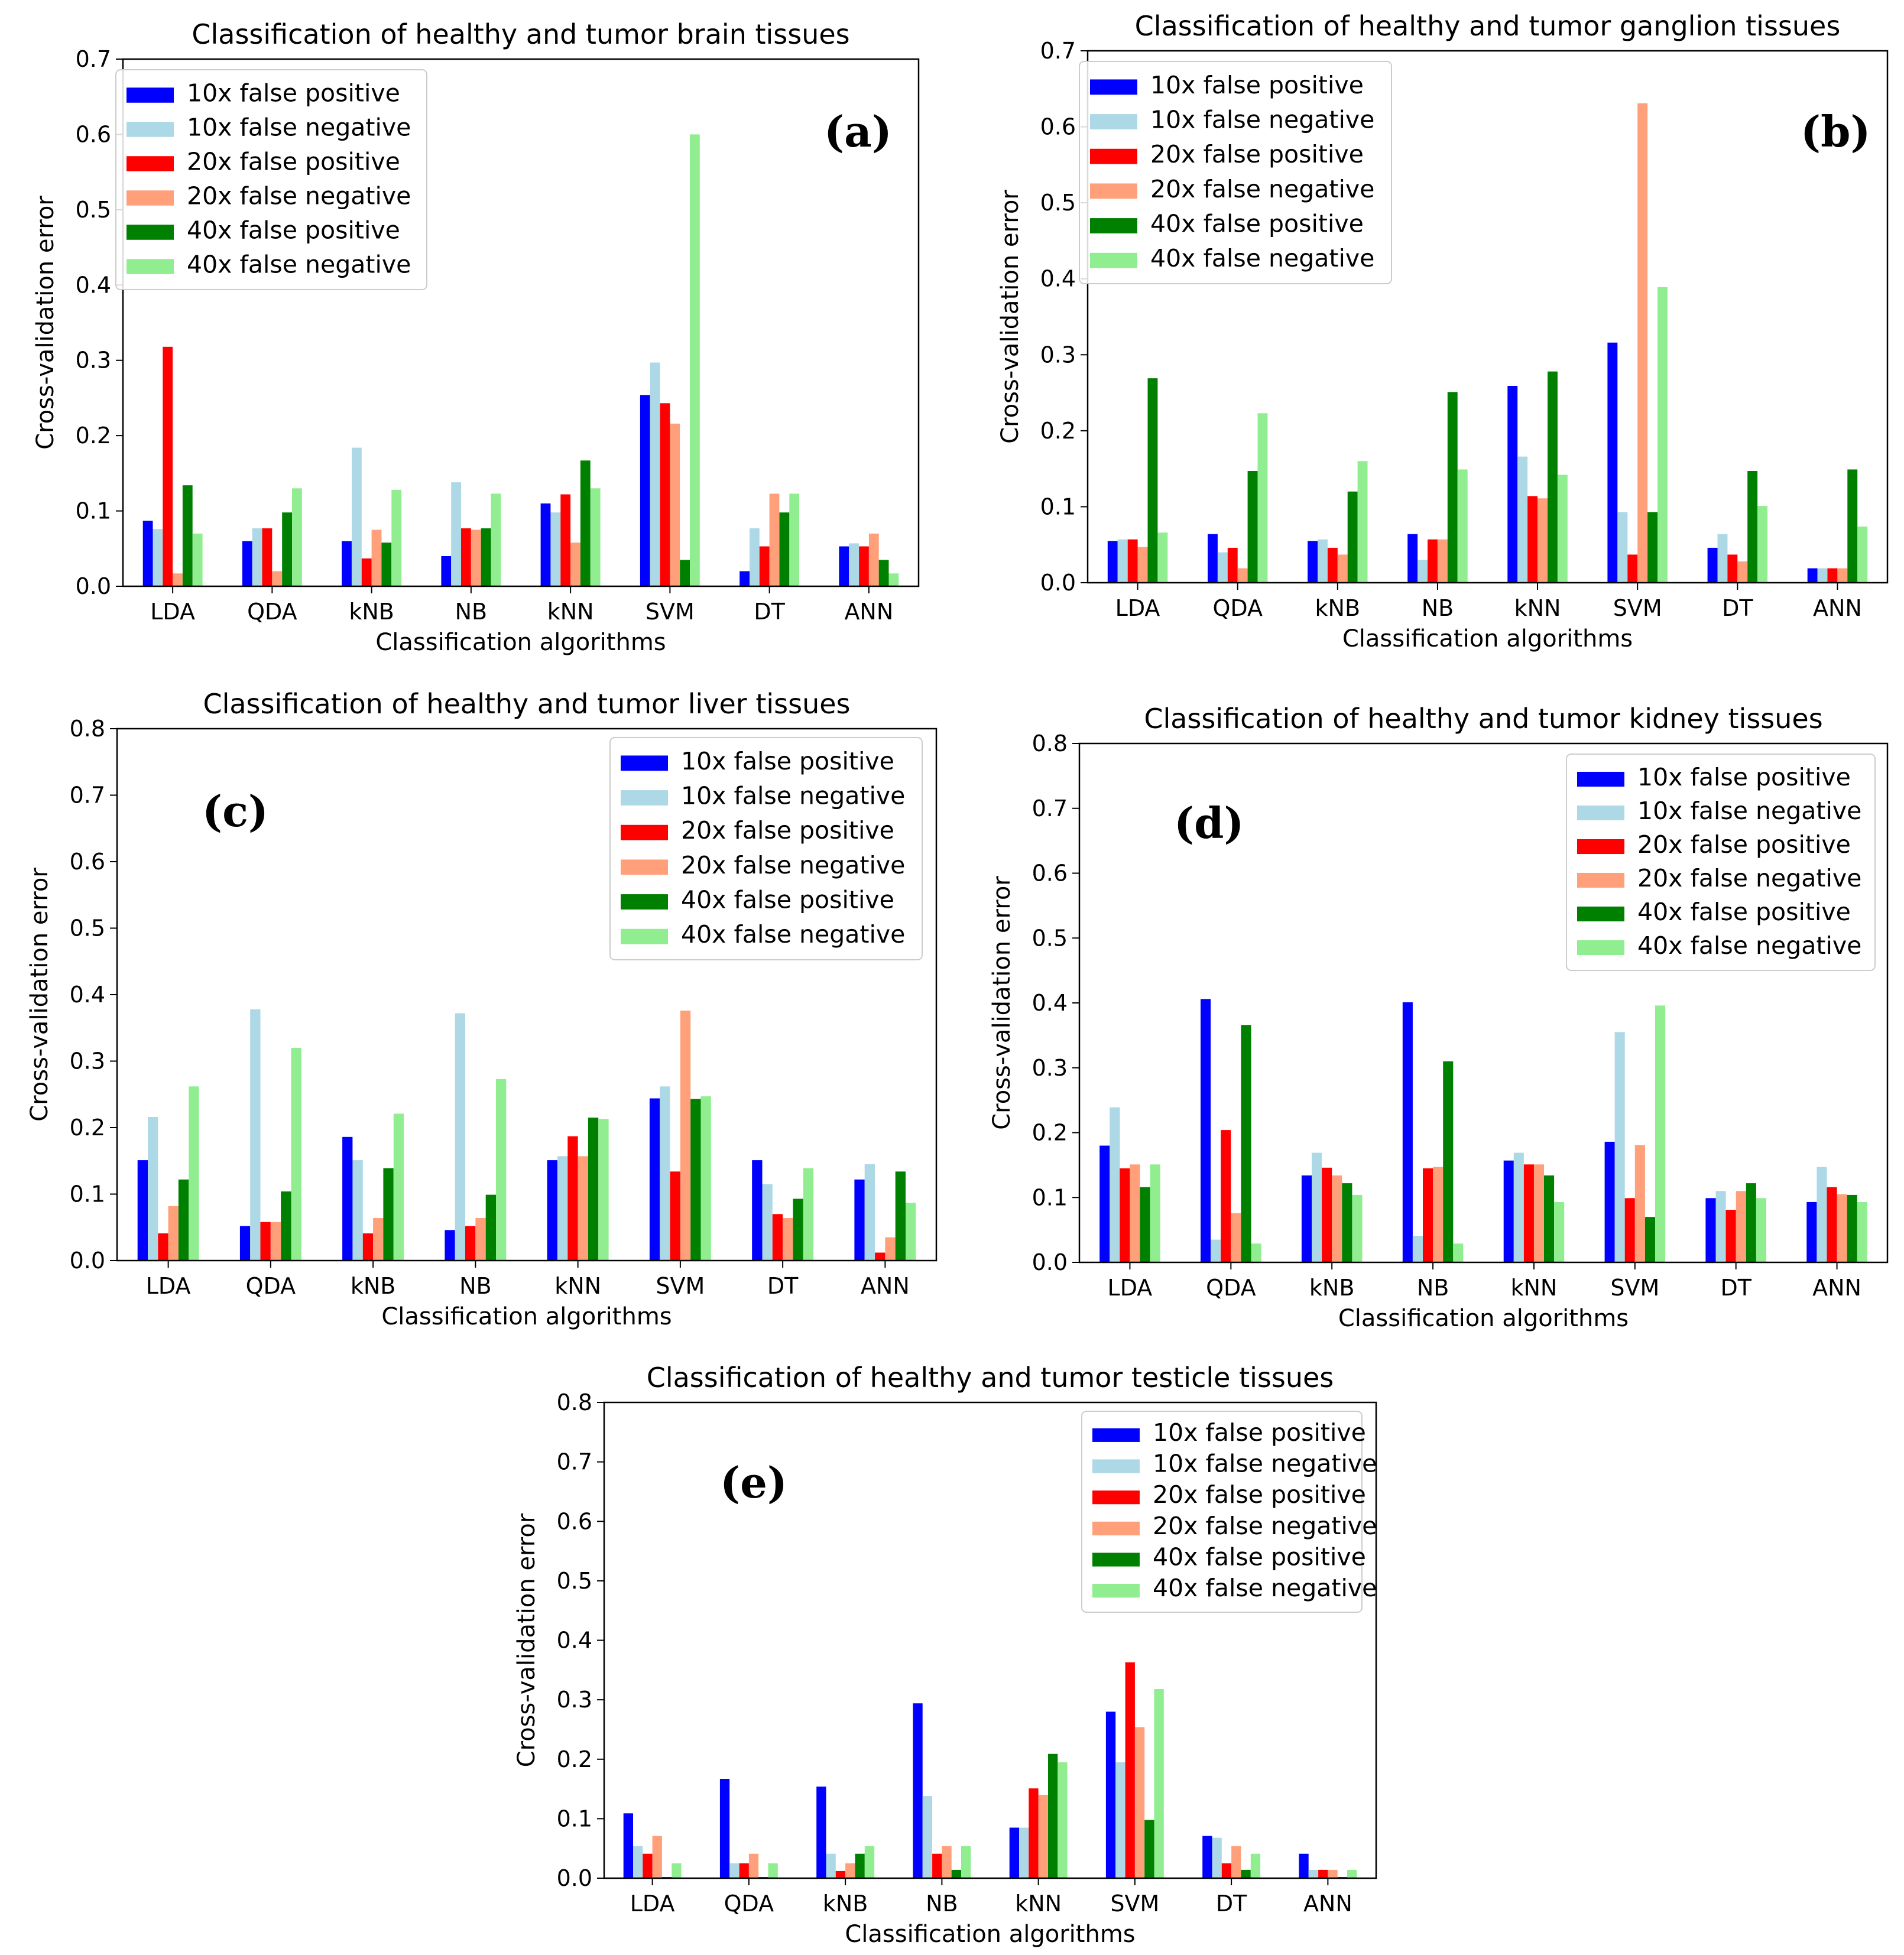 The width and height of the screenshot is (1904, 1955). What do you see at coordinates (1058, 127) in the screenshot?
I see `y-tick-label: 0.6` at bounding box center [1058, 127].